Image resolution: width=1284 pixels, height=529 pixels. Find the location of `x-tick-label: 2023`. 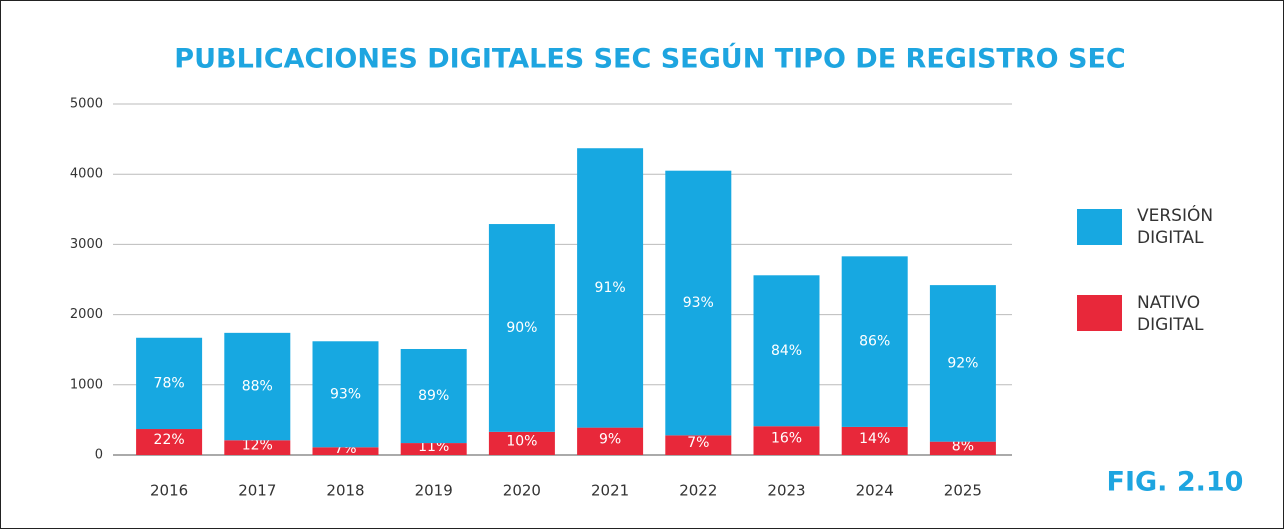

x-tick-label: 2023 is located at coordinates (786, 491).